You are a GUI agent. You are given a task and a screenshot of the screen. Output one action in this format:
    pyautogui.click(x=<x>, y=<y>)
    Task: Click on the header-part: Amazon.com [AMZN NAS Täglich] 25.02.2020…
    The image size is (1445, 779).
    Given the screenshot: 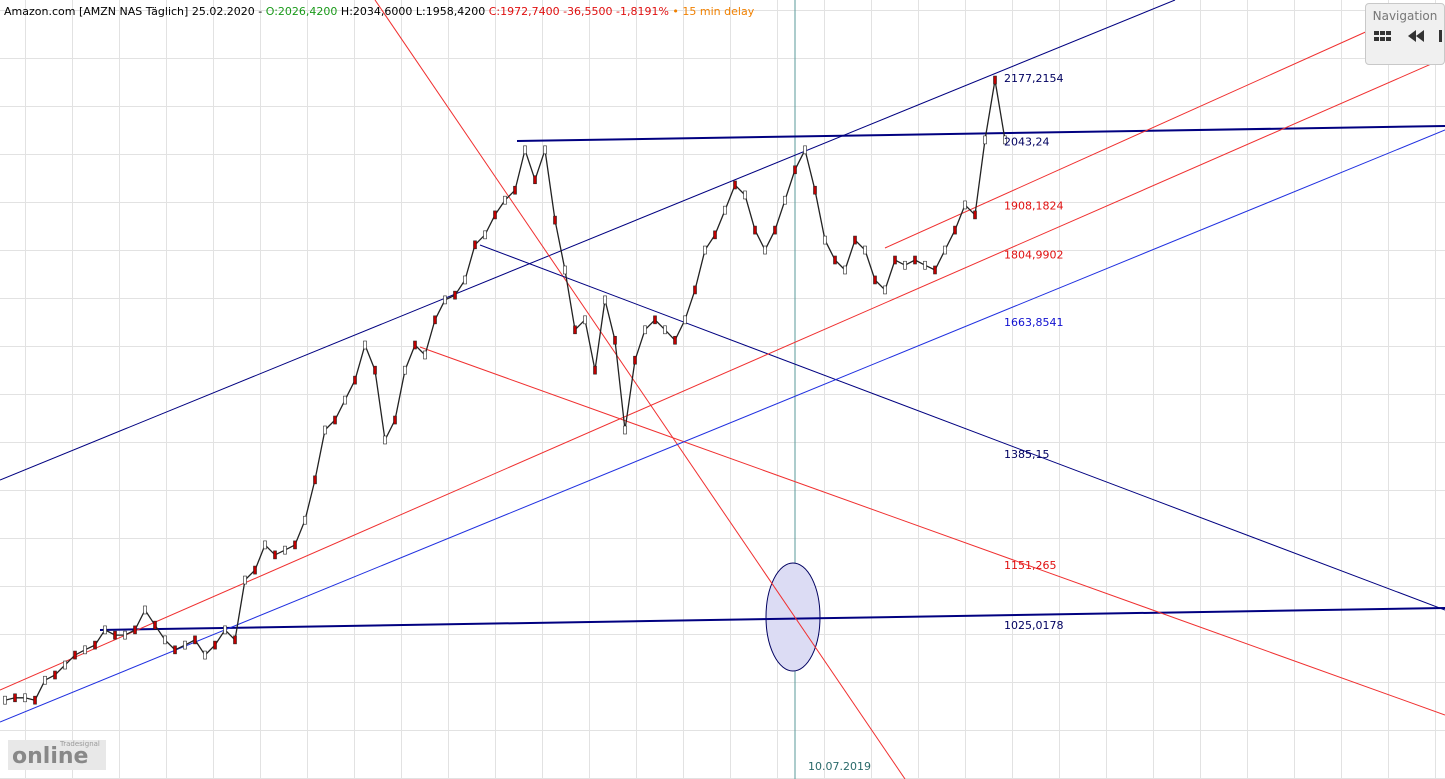 What is the action you would take?
    pyautogui.click(x=135, y=11)
    